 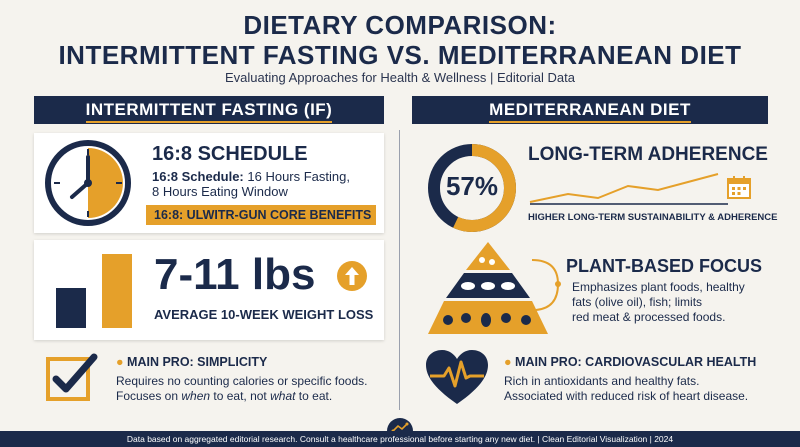 What do you see at coordinates (296, 176) in the screenshot?
I see `schedule-desc-rest: 16 Hours Fasting,` at bounding box center [296, 176].